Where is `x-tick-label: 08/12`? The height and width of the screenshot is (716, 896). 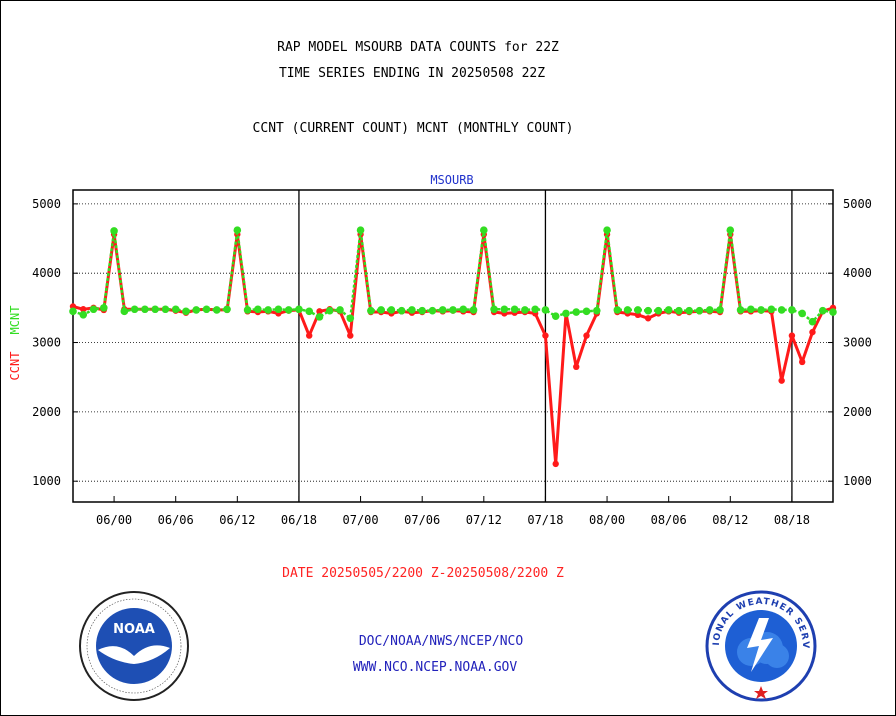
x-tick-label: 08/12 is located at coordinates (730, 520).